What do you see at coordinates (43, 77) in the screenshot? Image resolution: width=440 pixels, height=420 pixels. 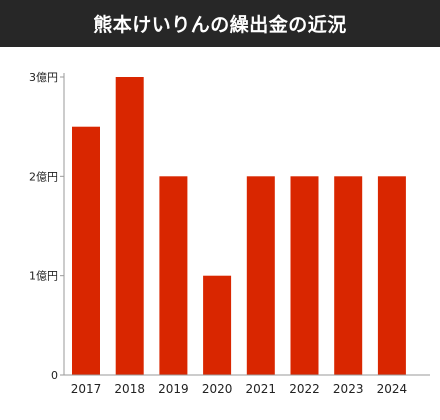 I see `y-tick-label-3: 3億円` at bounding box center [43, 77].